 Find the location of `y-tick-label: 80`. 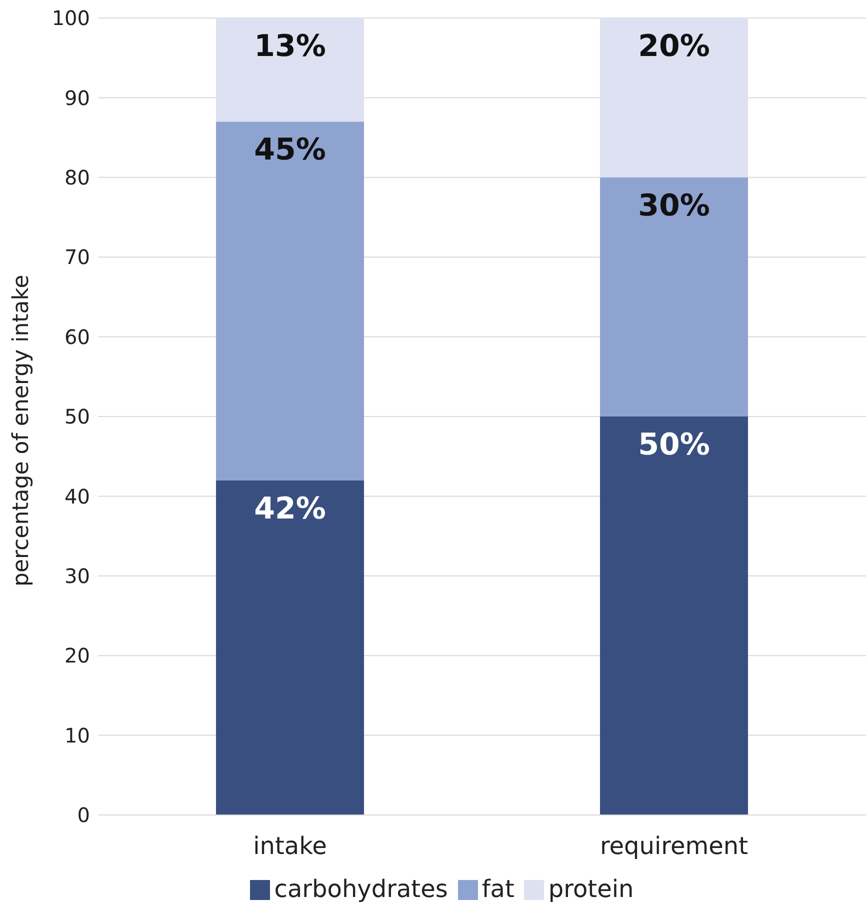

y-tick-label: 80 is located at coordinates (77, 178).